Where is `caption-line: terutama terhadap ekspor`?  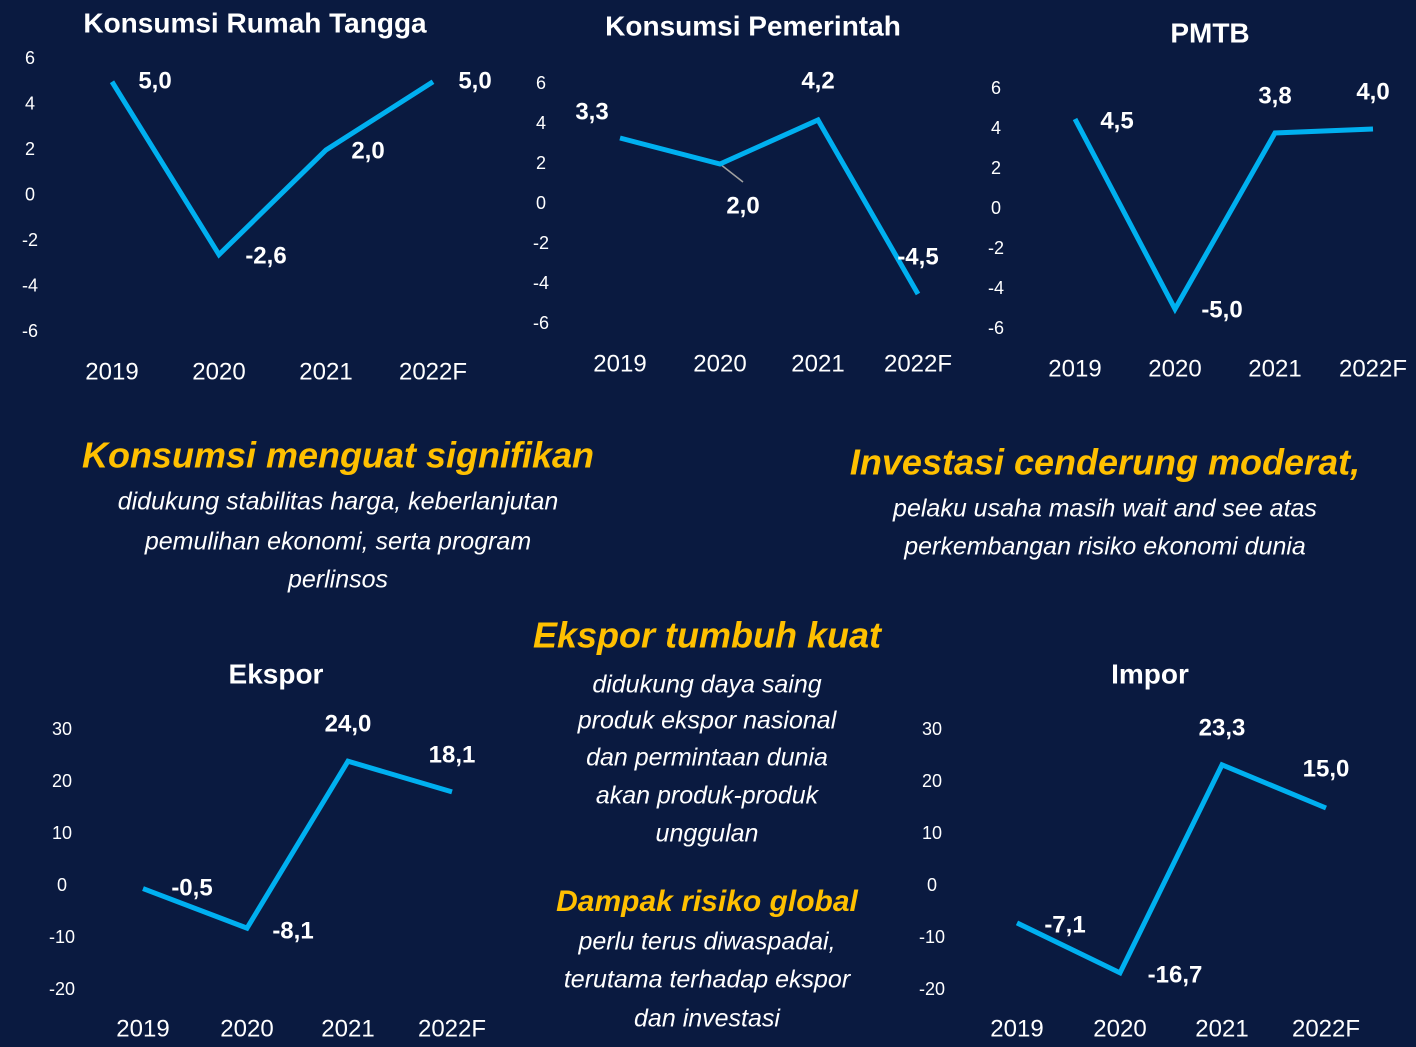 caption-line: terutama terhadap ekspor is located at coordinates (708, 980).